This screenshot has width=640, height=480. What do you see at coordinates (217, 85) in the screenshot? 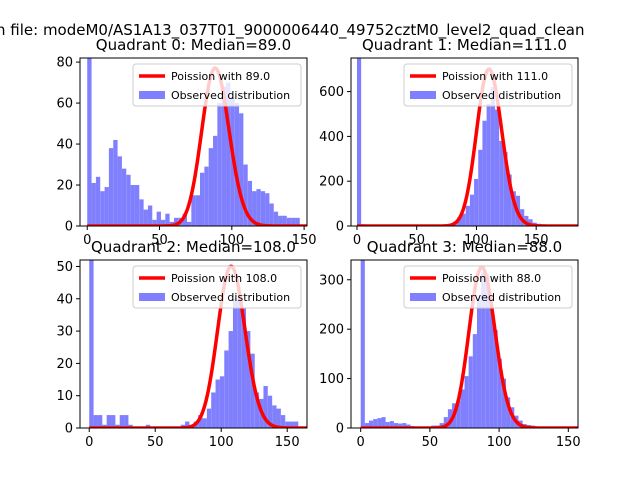
I see `legend: Poission with 89.0 Observed distribution` at bounding box center [217, 85].